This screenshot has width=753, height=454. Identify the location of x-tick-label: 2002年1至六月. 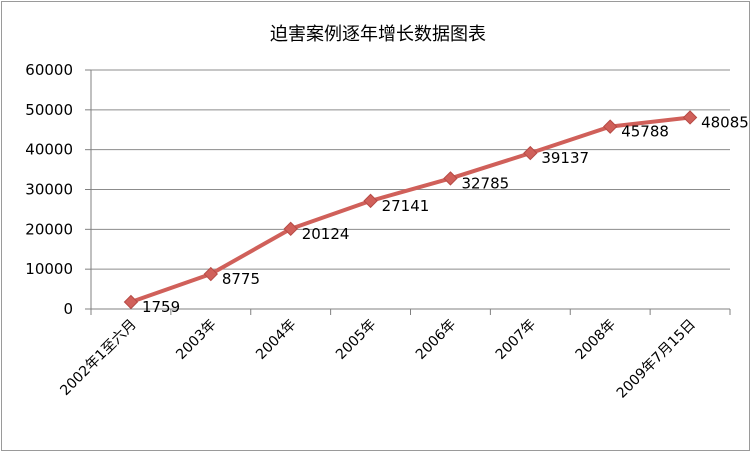
(98, 358).